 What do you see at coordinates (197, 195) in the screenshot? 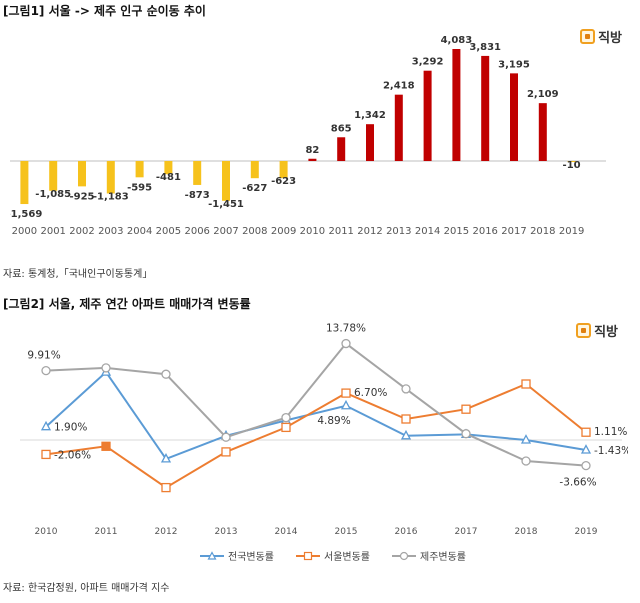
I see `data-label-2006: -873` at bounding box center [197, 195].